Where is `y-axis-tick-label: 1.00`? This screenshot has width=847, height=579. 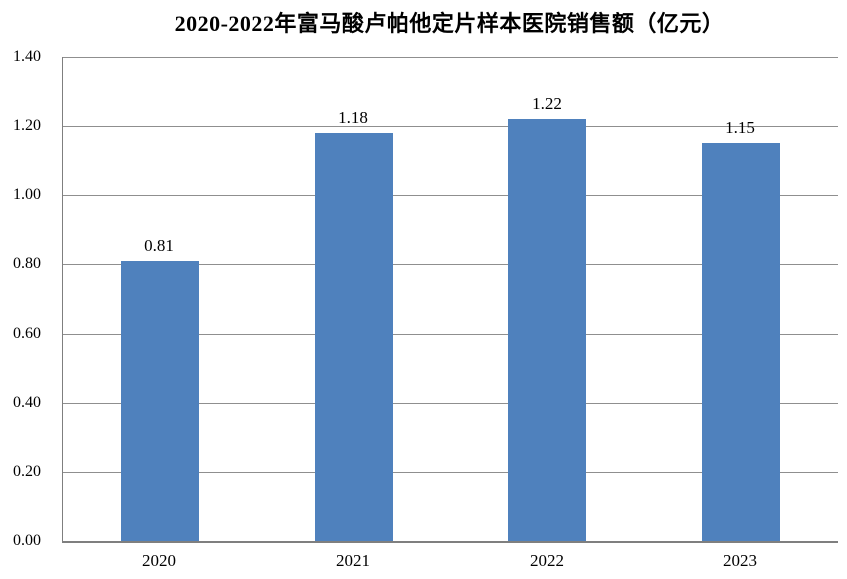 y-axis-tick-label: 1.00 is located at coordinates (27, 194).